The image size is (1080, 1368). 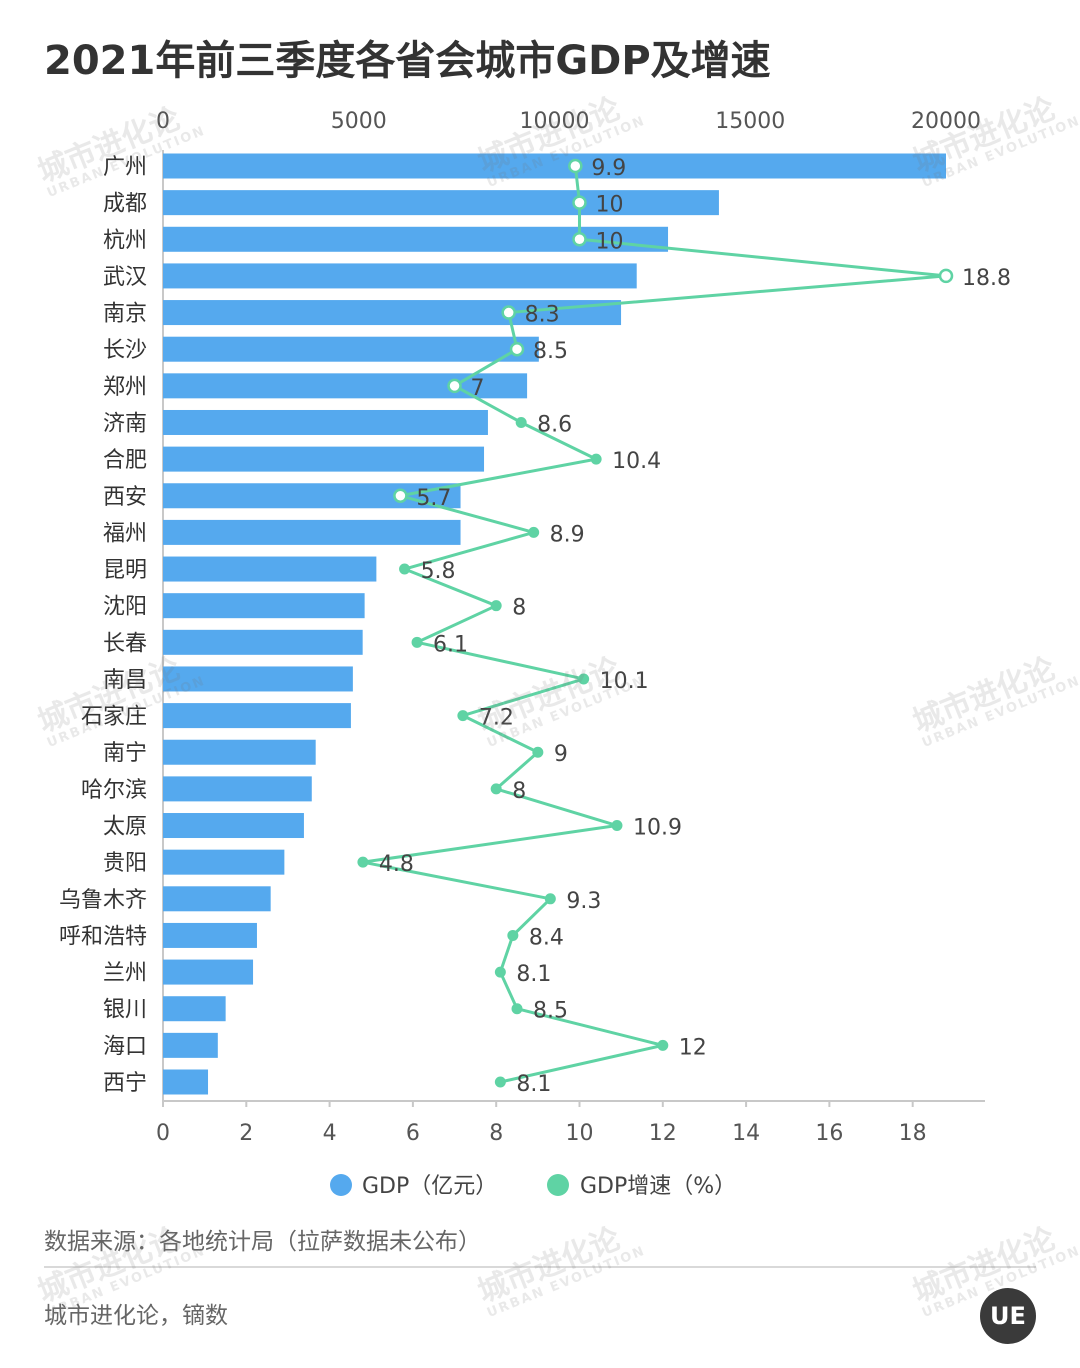 What do you see at coordinates (567, 534) in the screenshot?
I see `growth-data-label: 8.9` at bounding box center [567, 534].